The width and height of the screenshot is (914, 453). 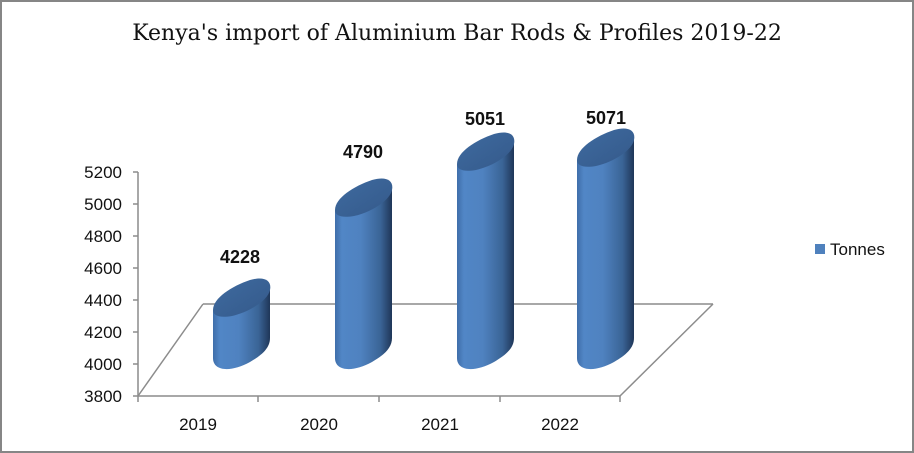 What do you see at coordinates (103, 236) in the screenshot?
I see `y-tick-label: 4800` at bounding box center [103, 236].